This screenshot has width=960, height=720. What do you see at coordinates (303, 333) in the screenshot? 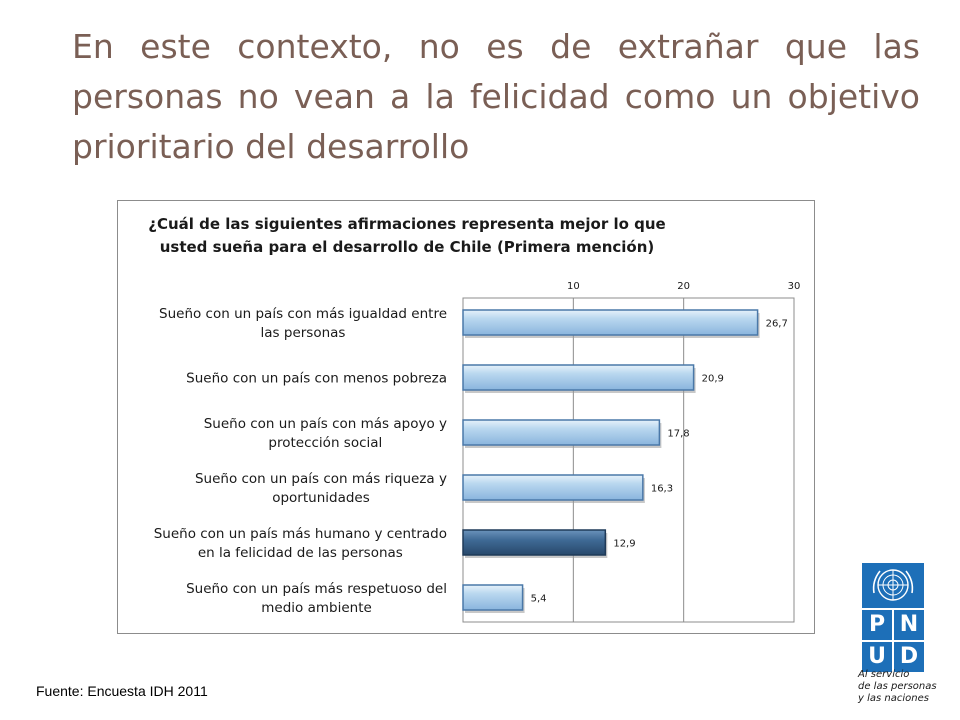
I see `category-label: las personas` at bounding box center [303, 333].